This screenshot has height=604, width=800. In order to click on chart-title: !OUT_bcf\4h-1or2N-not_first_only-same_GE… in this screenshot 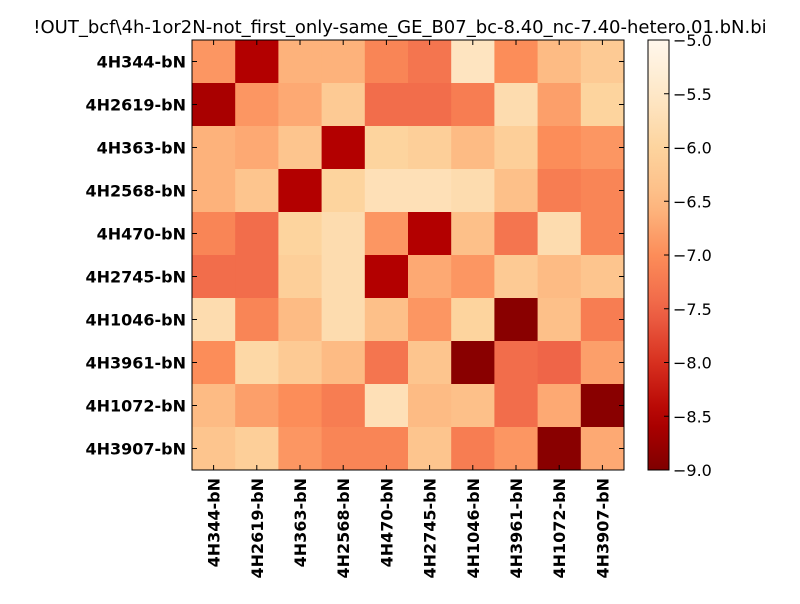, I will do `click(399, 27)`.